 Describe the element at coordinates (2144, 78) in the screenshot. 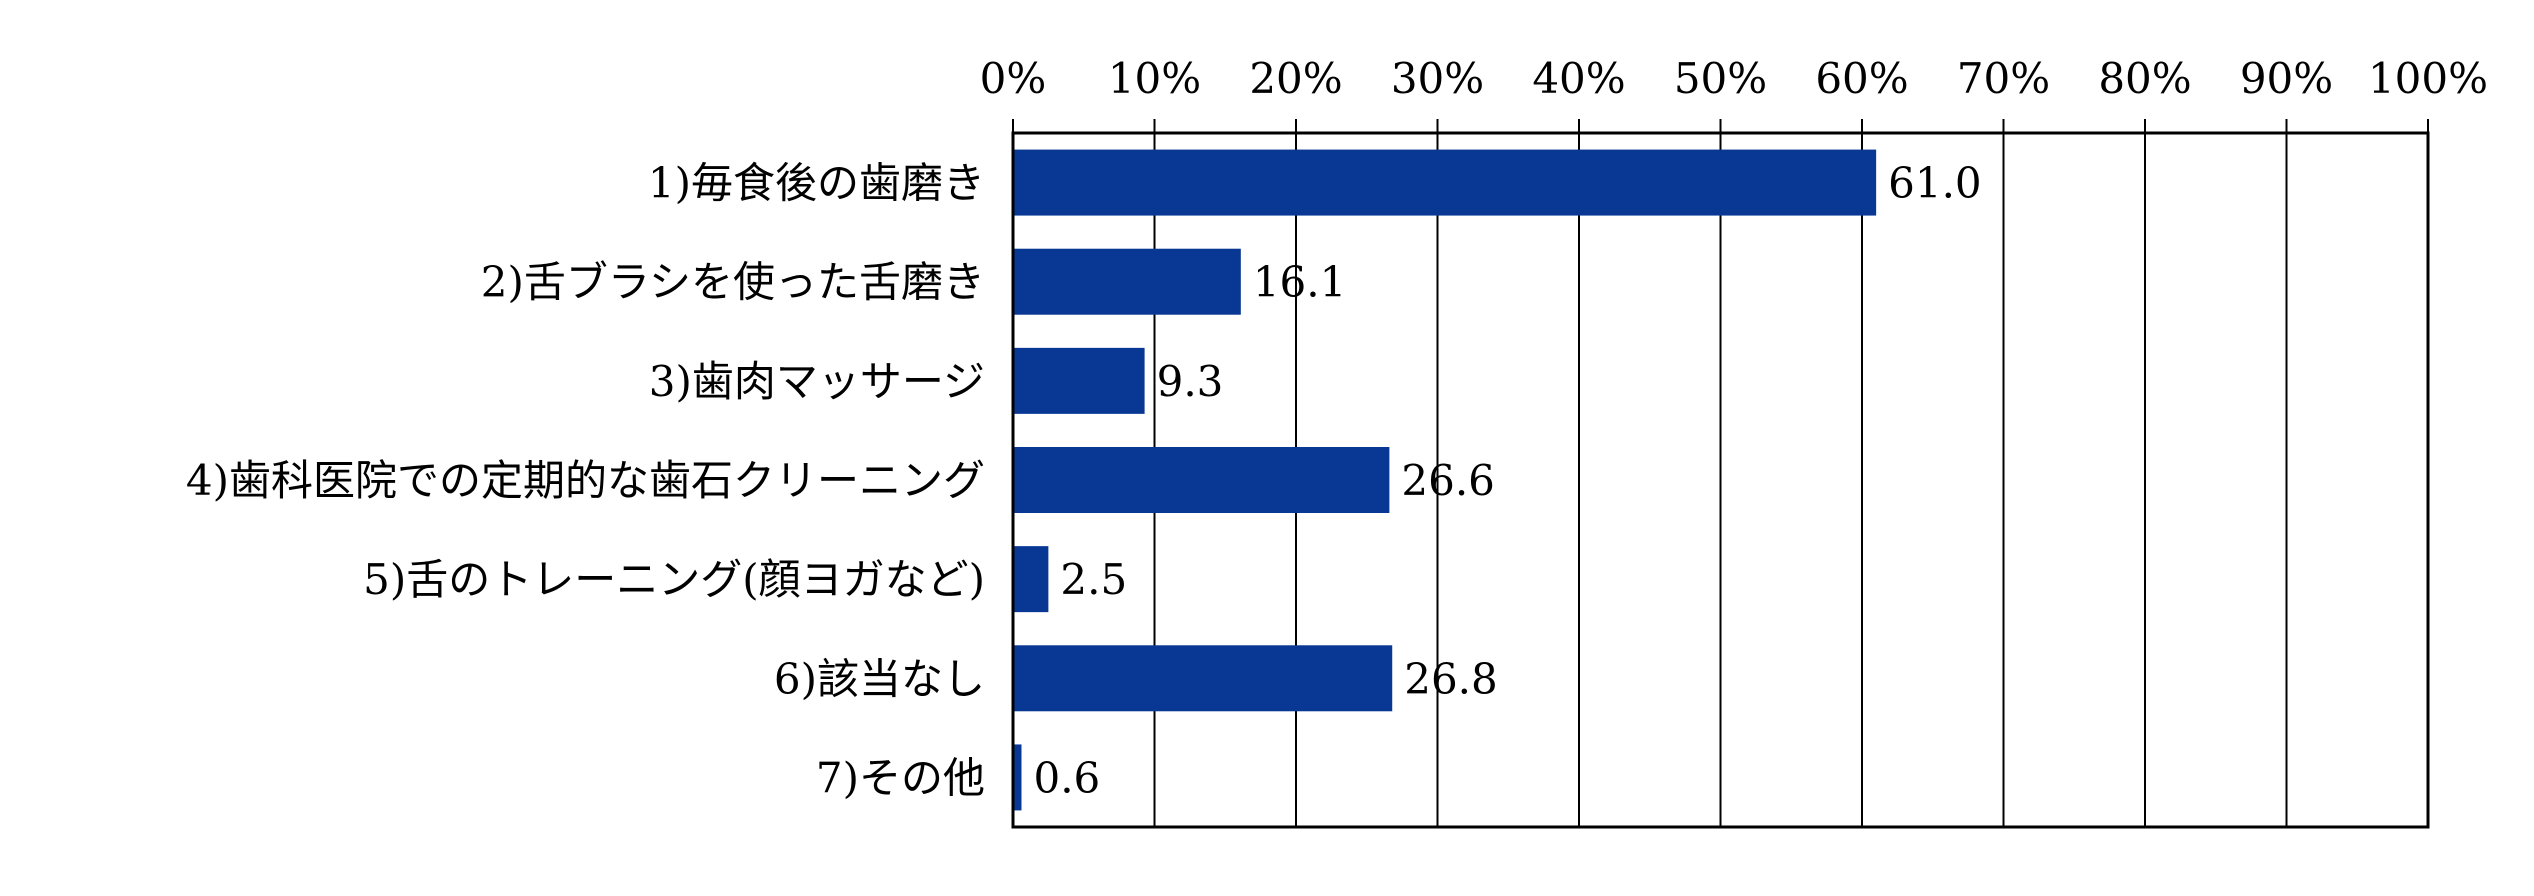

I see `x-tick-label: 80%` at that location.